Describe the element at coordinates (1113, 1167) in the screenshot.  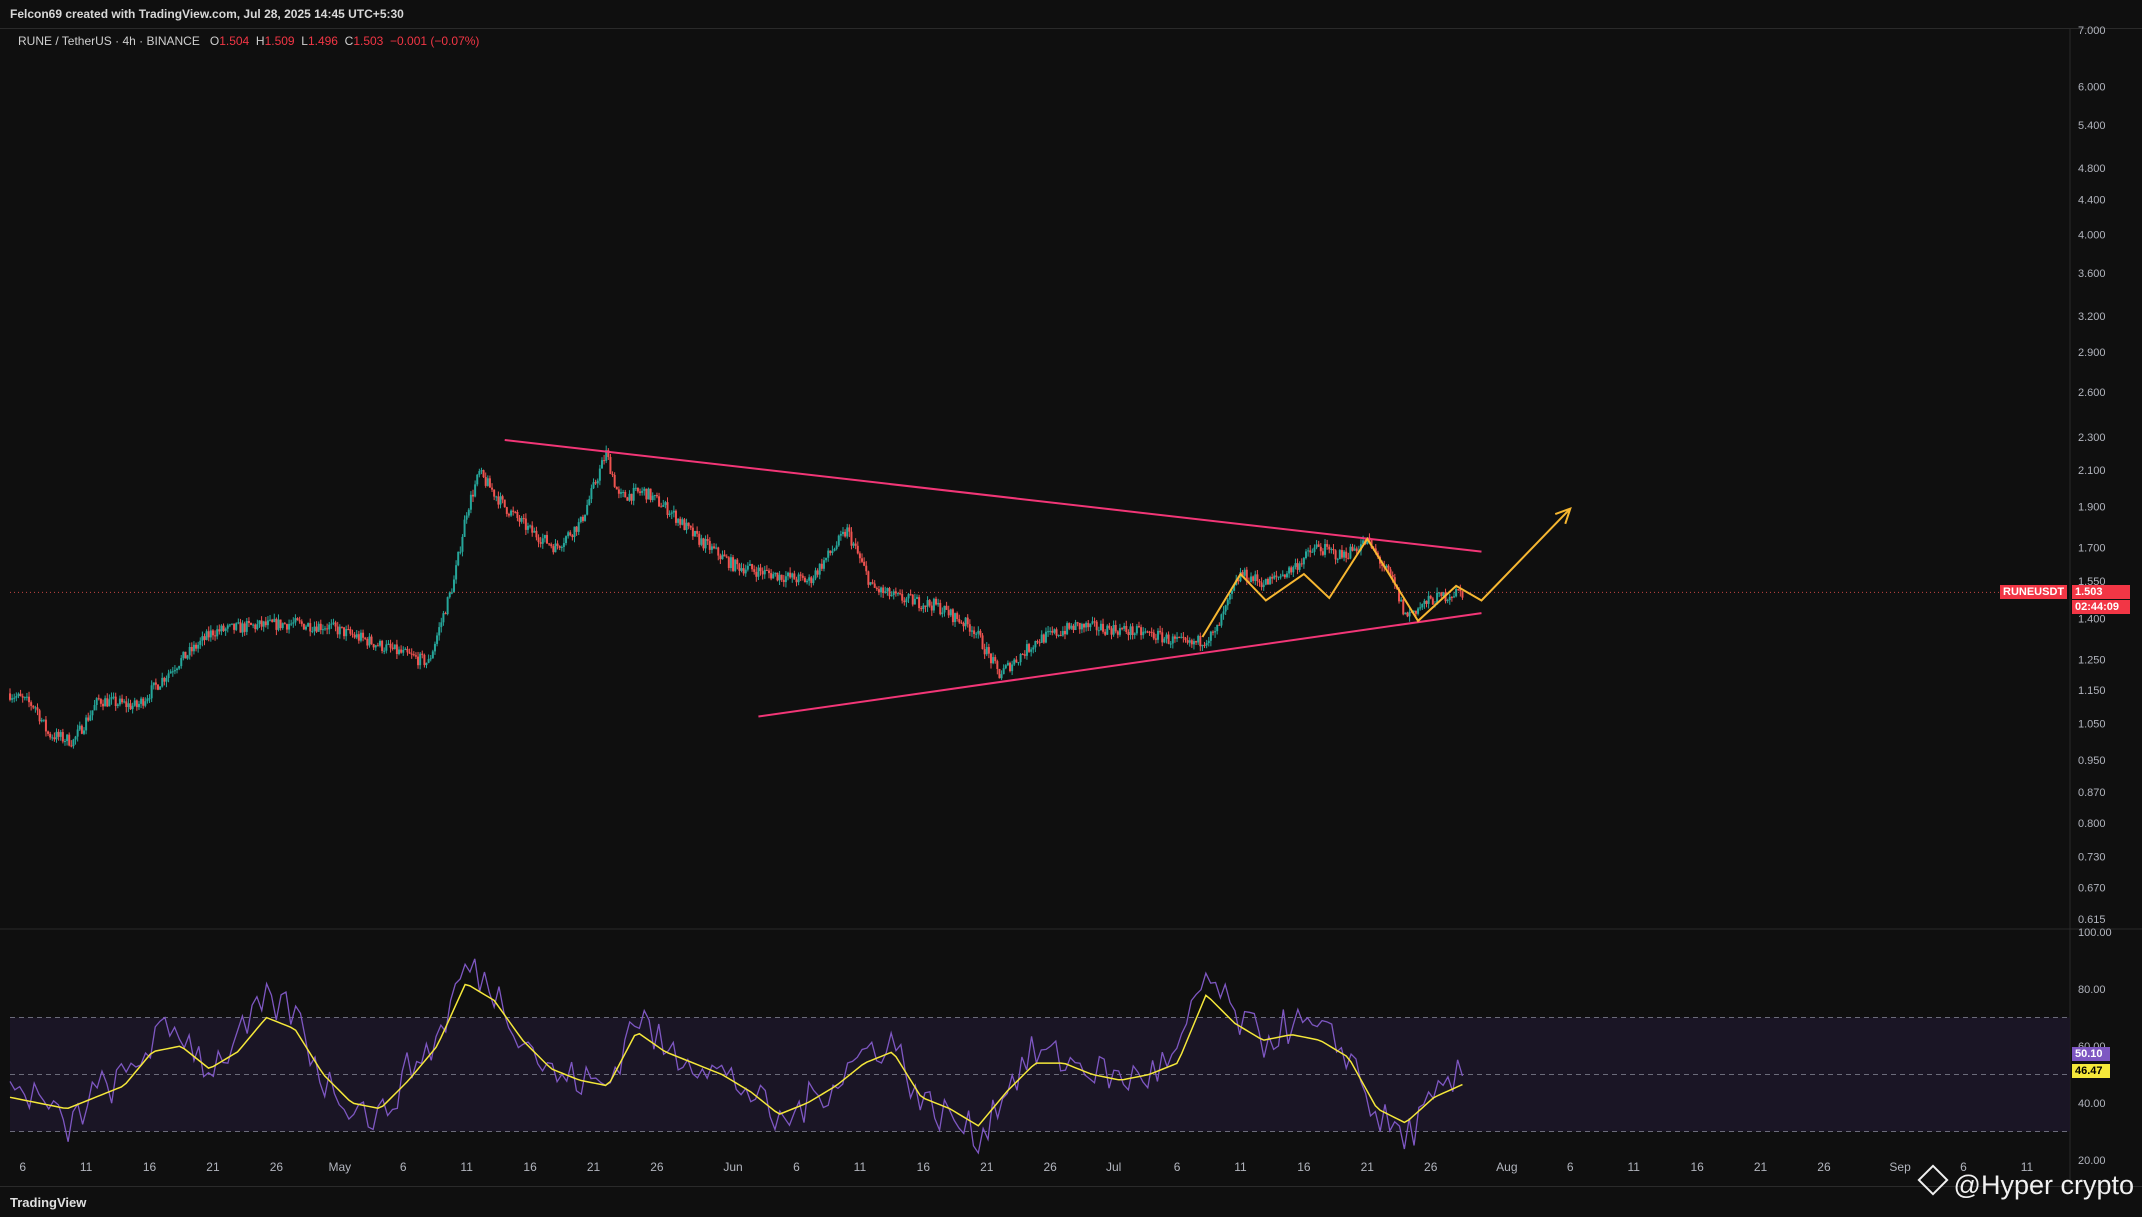
I see `time-tick-label: Jul` at that location.